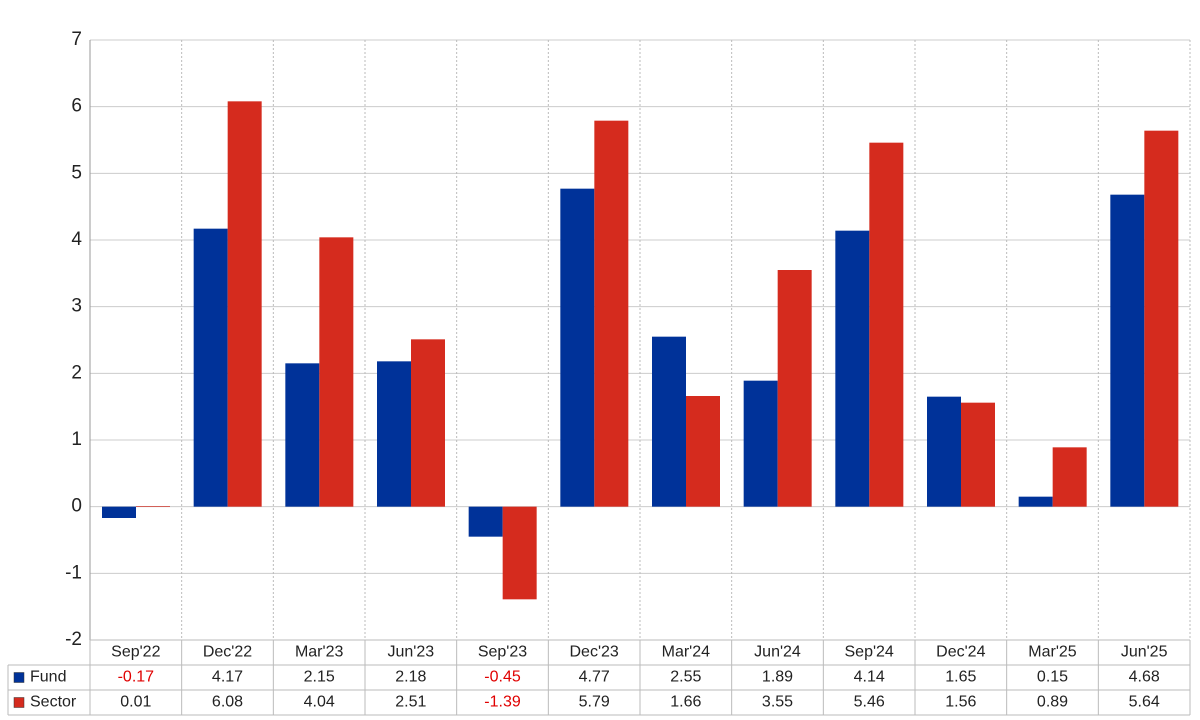 The image size is (1200, 720). I want to click on x-tick-label: Dec'24, so click(960, 652).